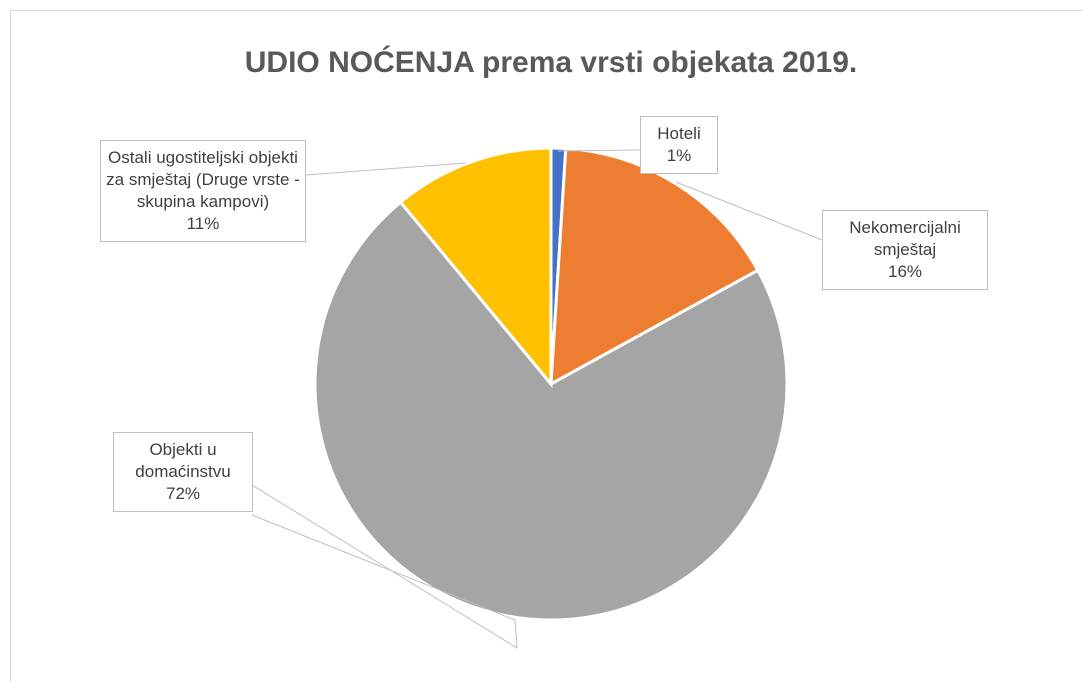  Describe the element at coordinates (905, 271) in the screenshot. I see `label-value: 16%` at that location.